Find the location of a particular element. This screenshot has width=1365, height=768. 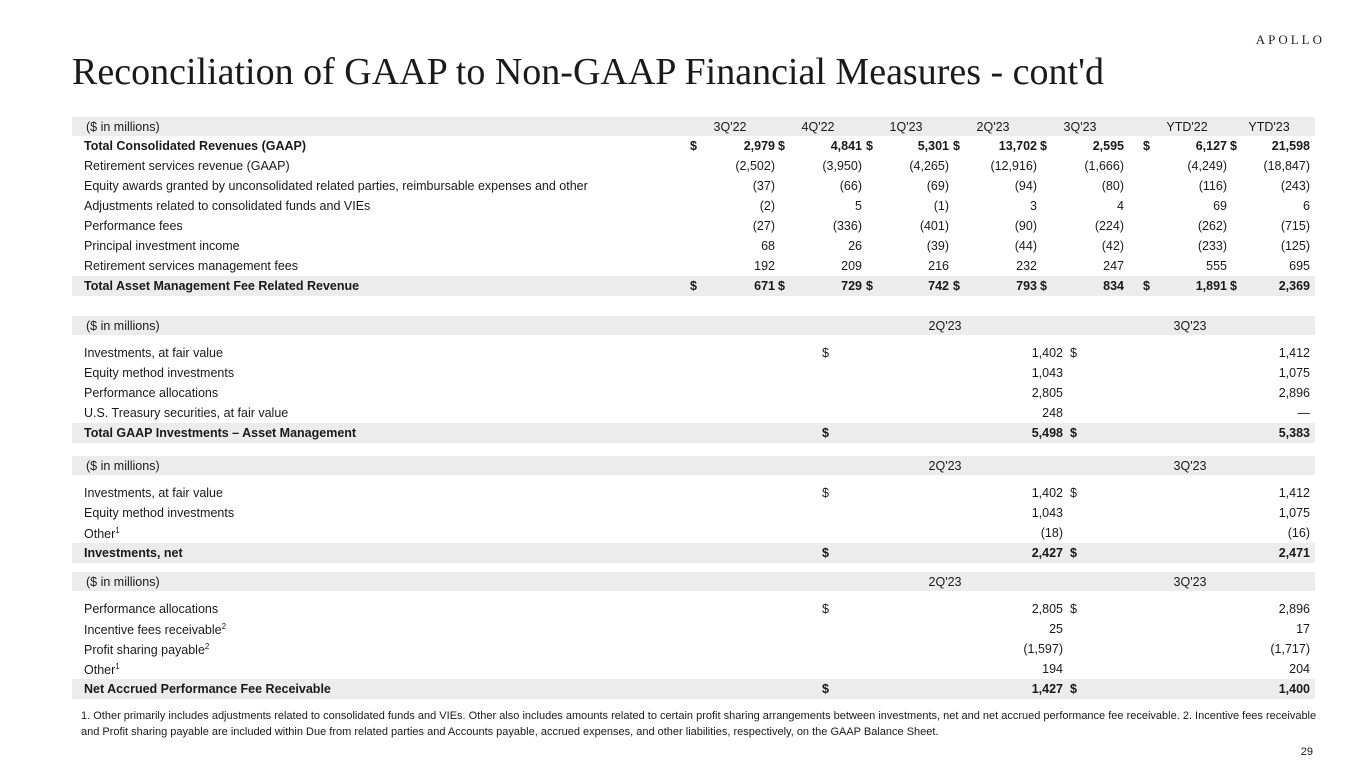

cell-value: (3,950) is located at coordinates (842, 166).